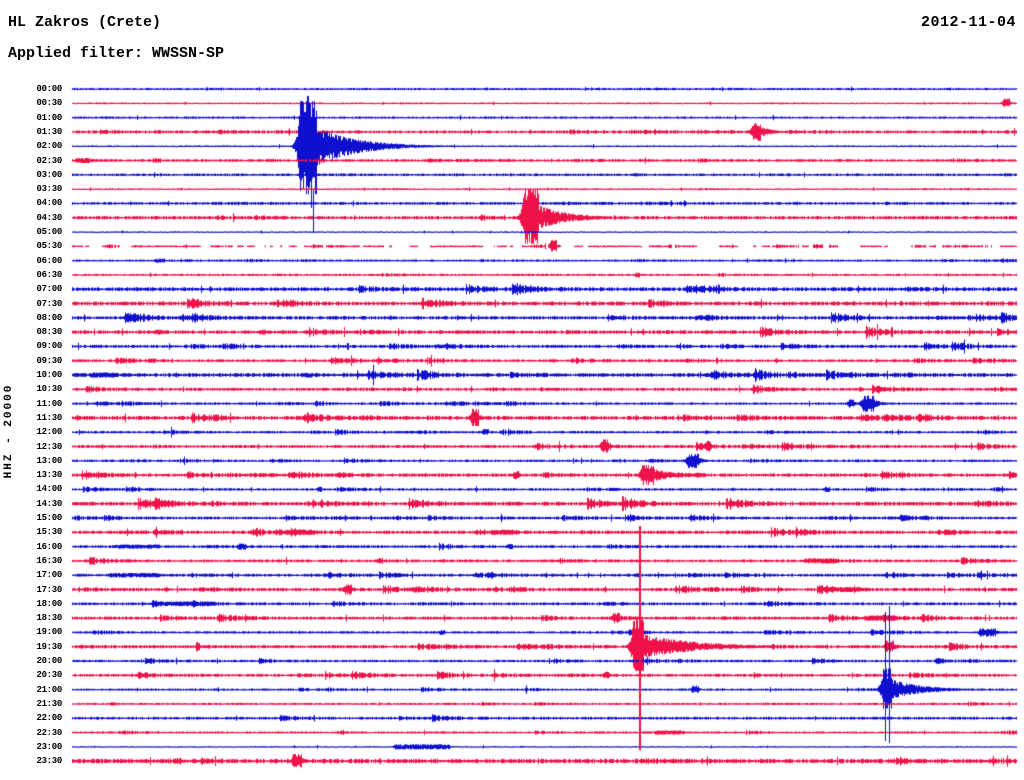  I want to click on time-label-1930: 19:30, so click(49, 646).